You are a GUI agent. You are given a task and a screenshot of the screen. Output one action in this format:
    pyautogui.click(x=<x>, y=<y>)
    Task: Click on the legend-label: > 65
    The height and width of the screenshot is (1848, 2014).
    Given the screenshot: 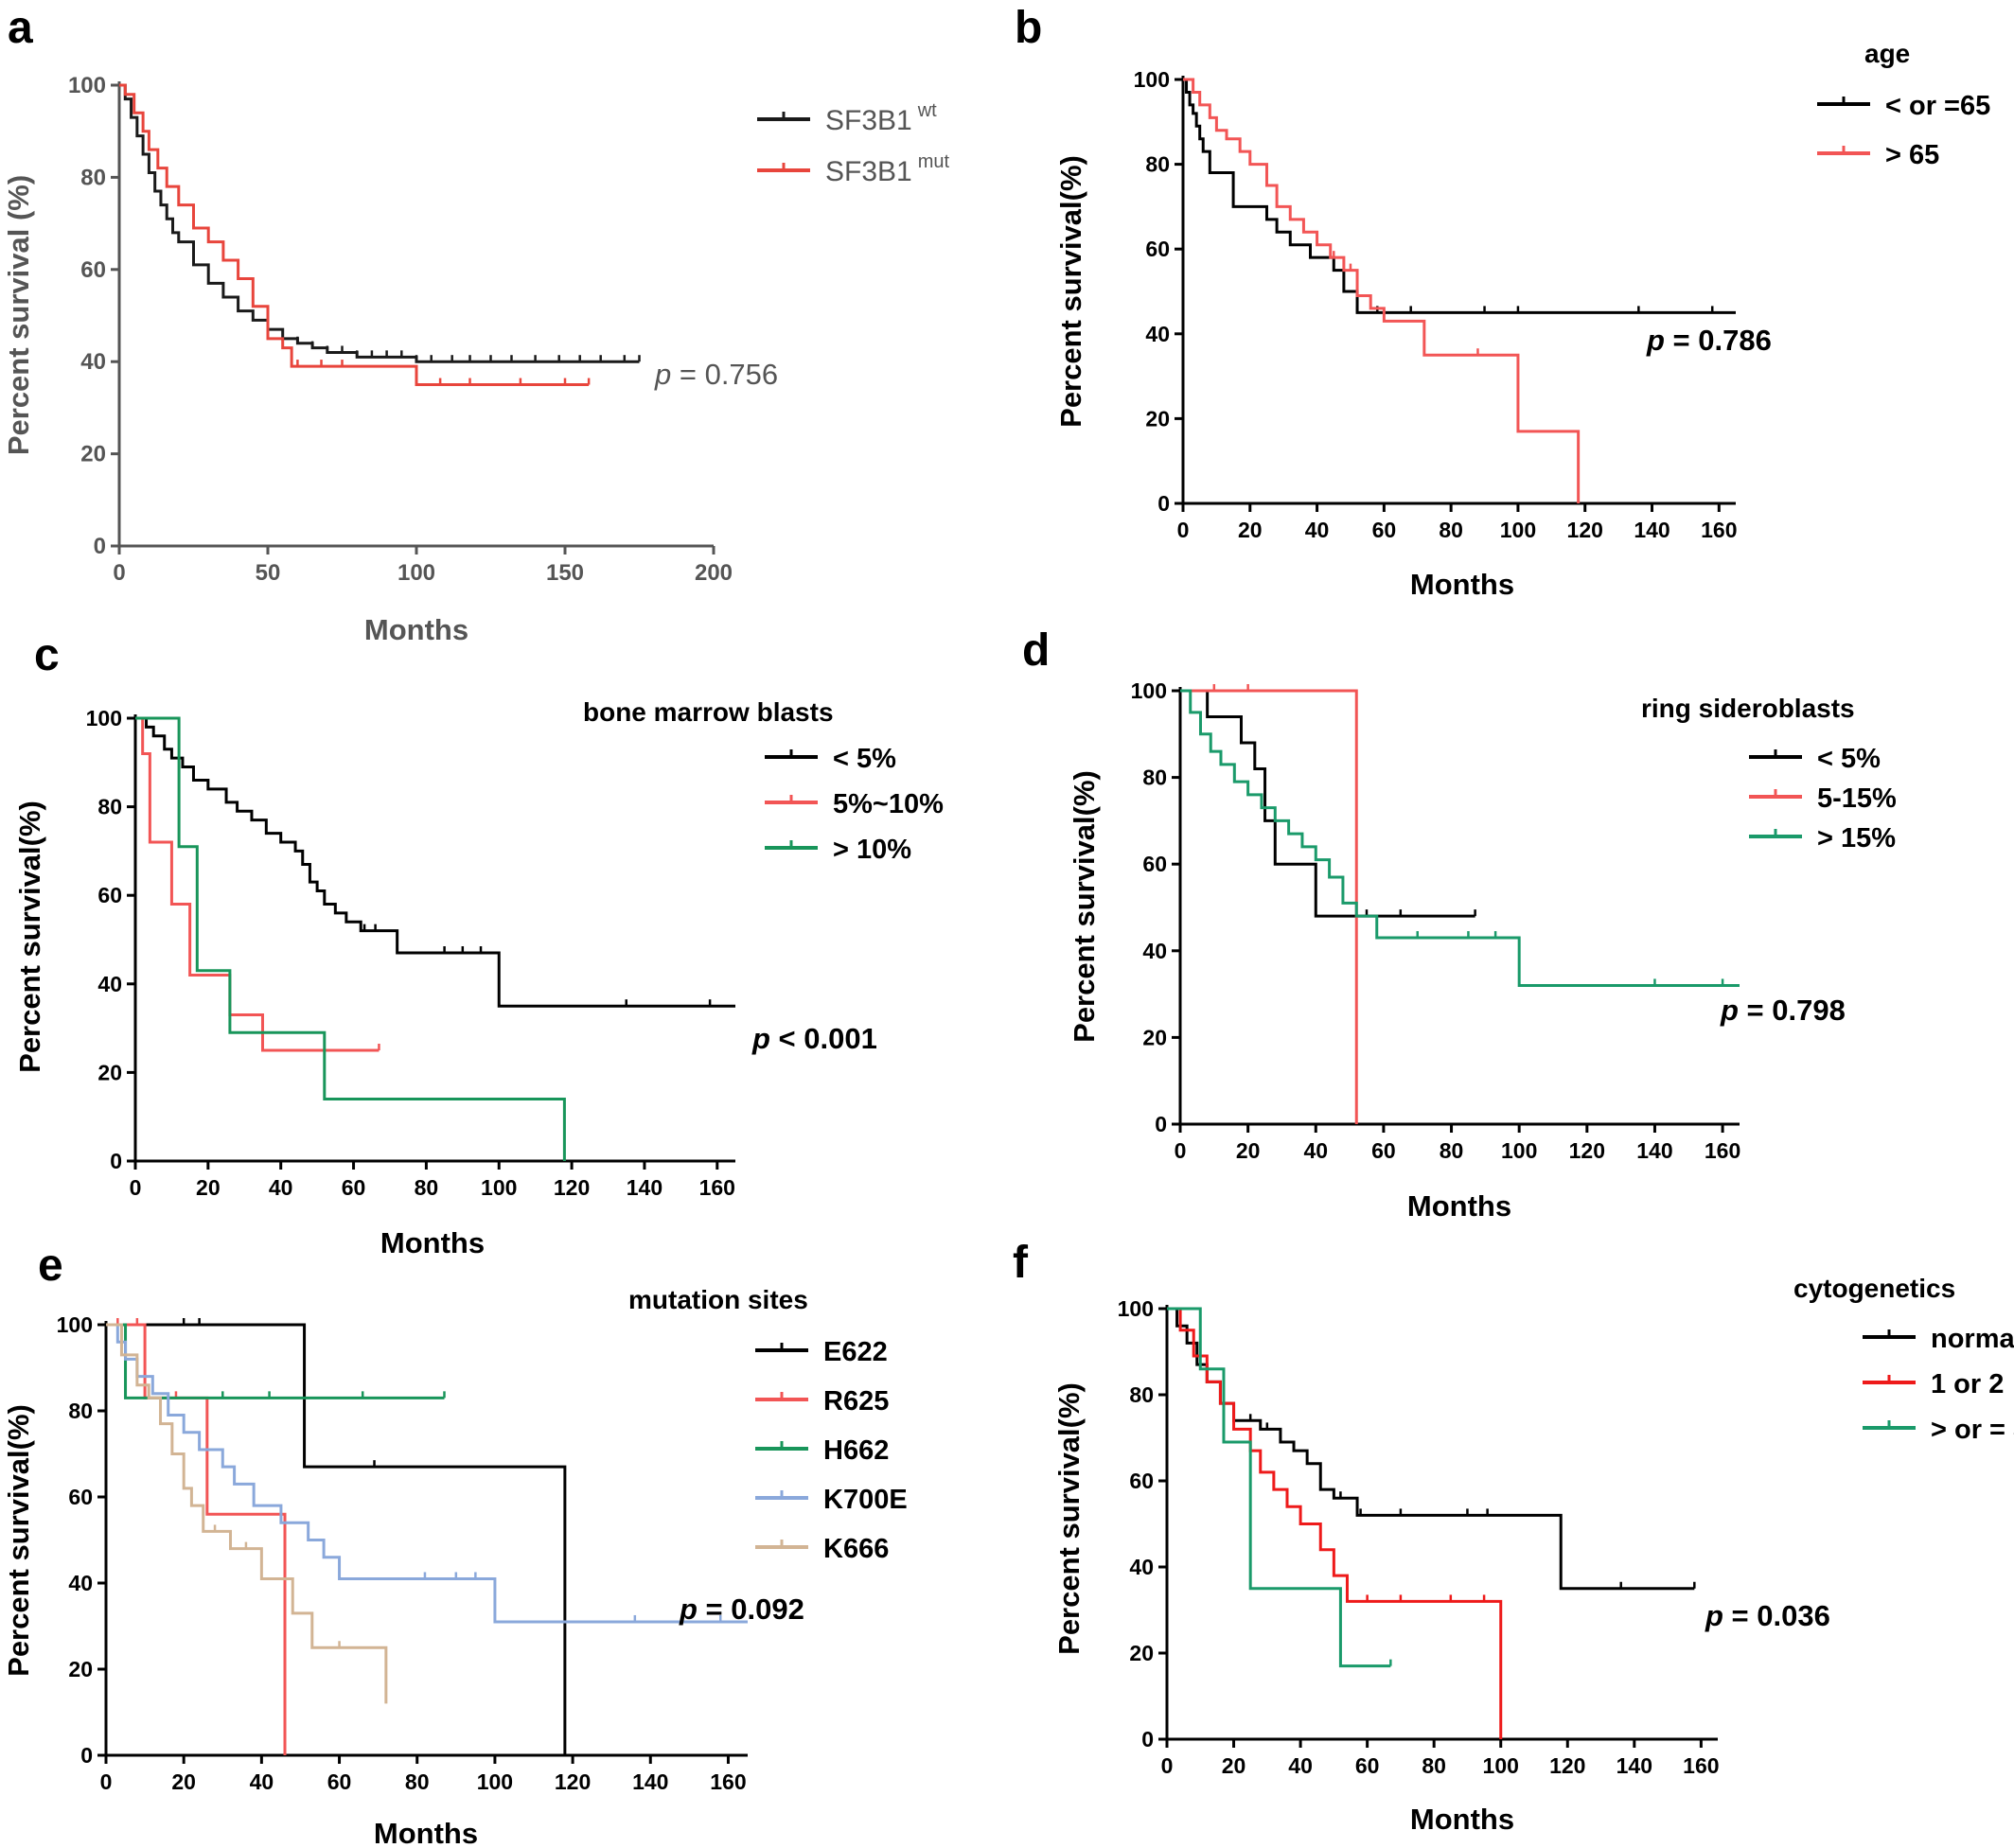 What is the action you would take?
    pyautogui.click(x=1912, y=155)
    